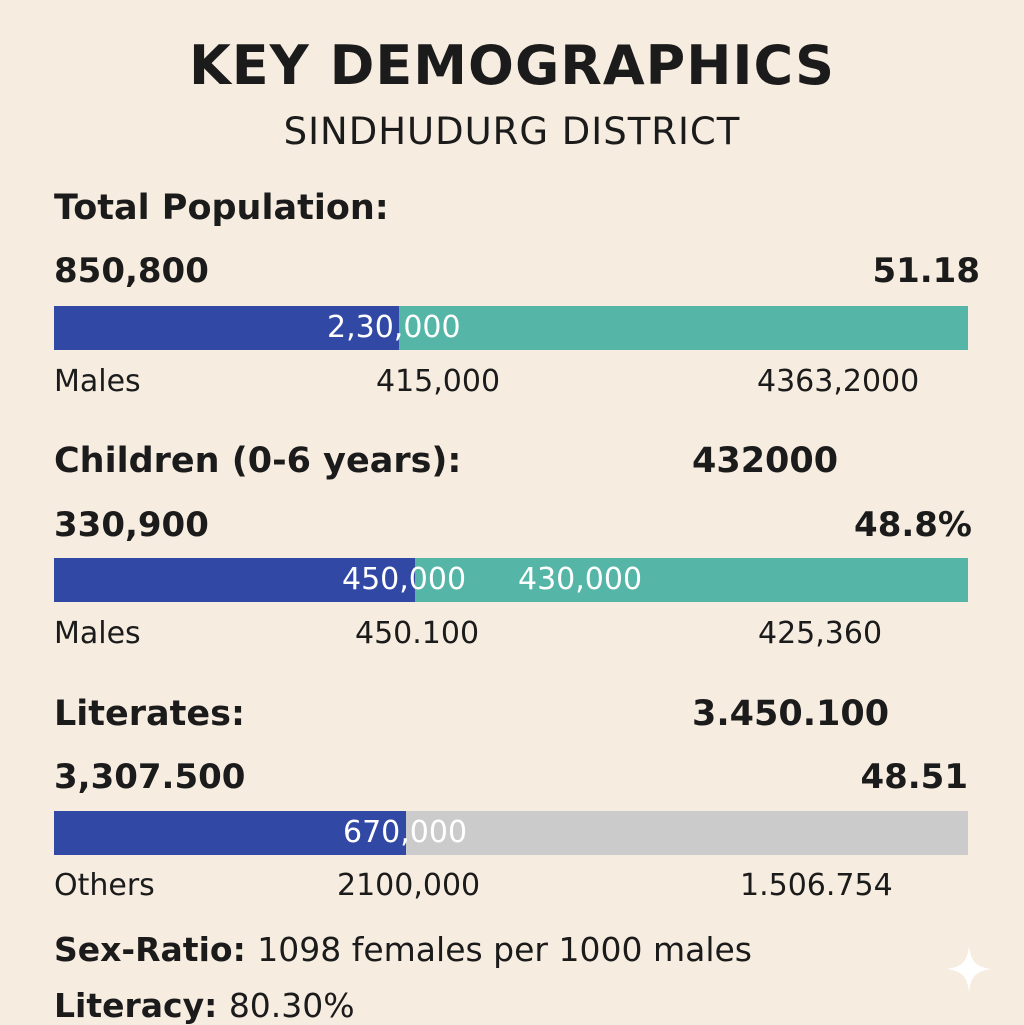 Image resolution: width=1024 pixels, height=1025 pixels. I want to click on total-population-male-segment, so click(227, 328).